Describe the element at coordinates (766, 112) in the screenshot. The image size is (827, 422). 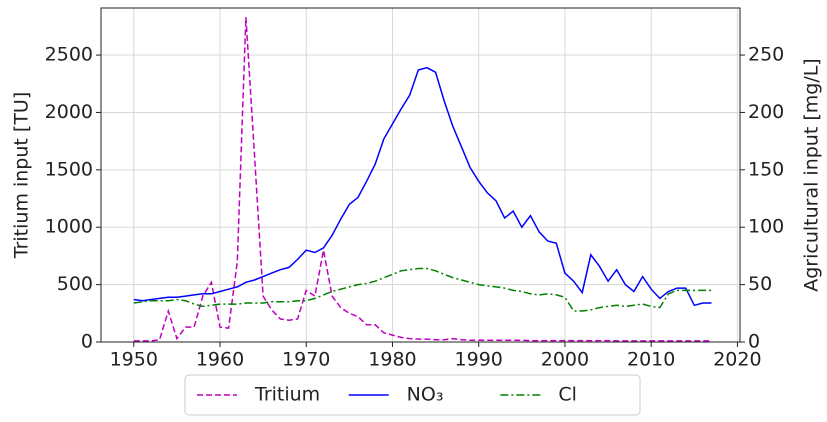
I see `y2-tick-label: 200` at that location.